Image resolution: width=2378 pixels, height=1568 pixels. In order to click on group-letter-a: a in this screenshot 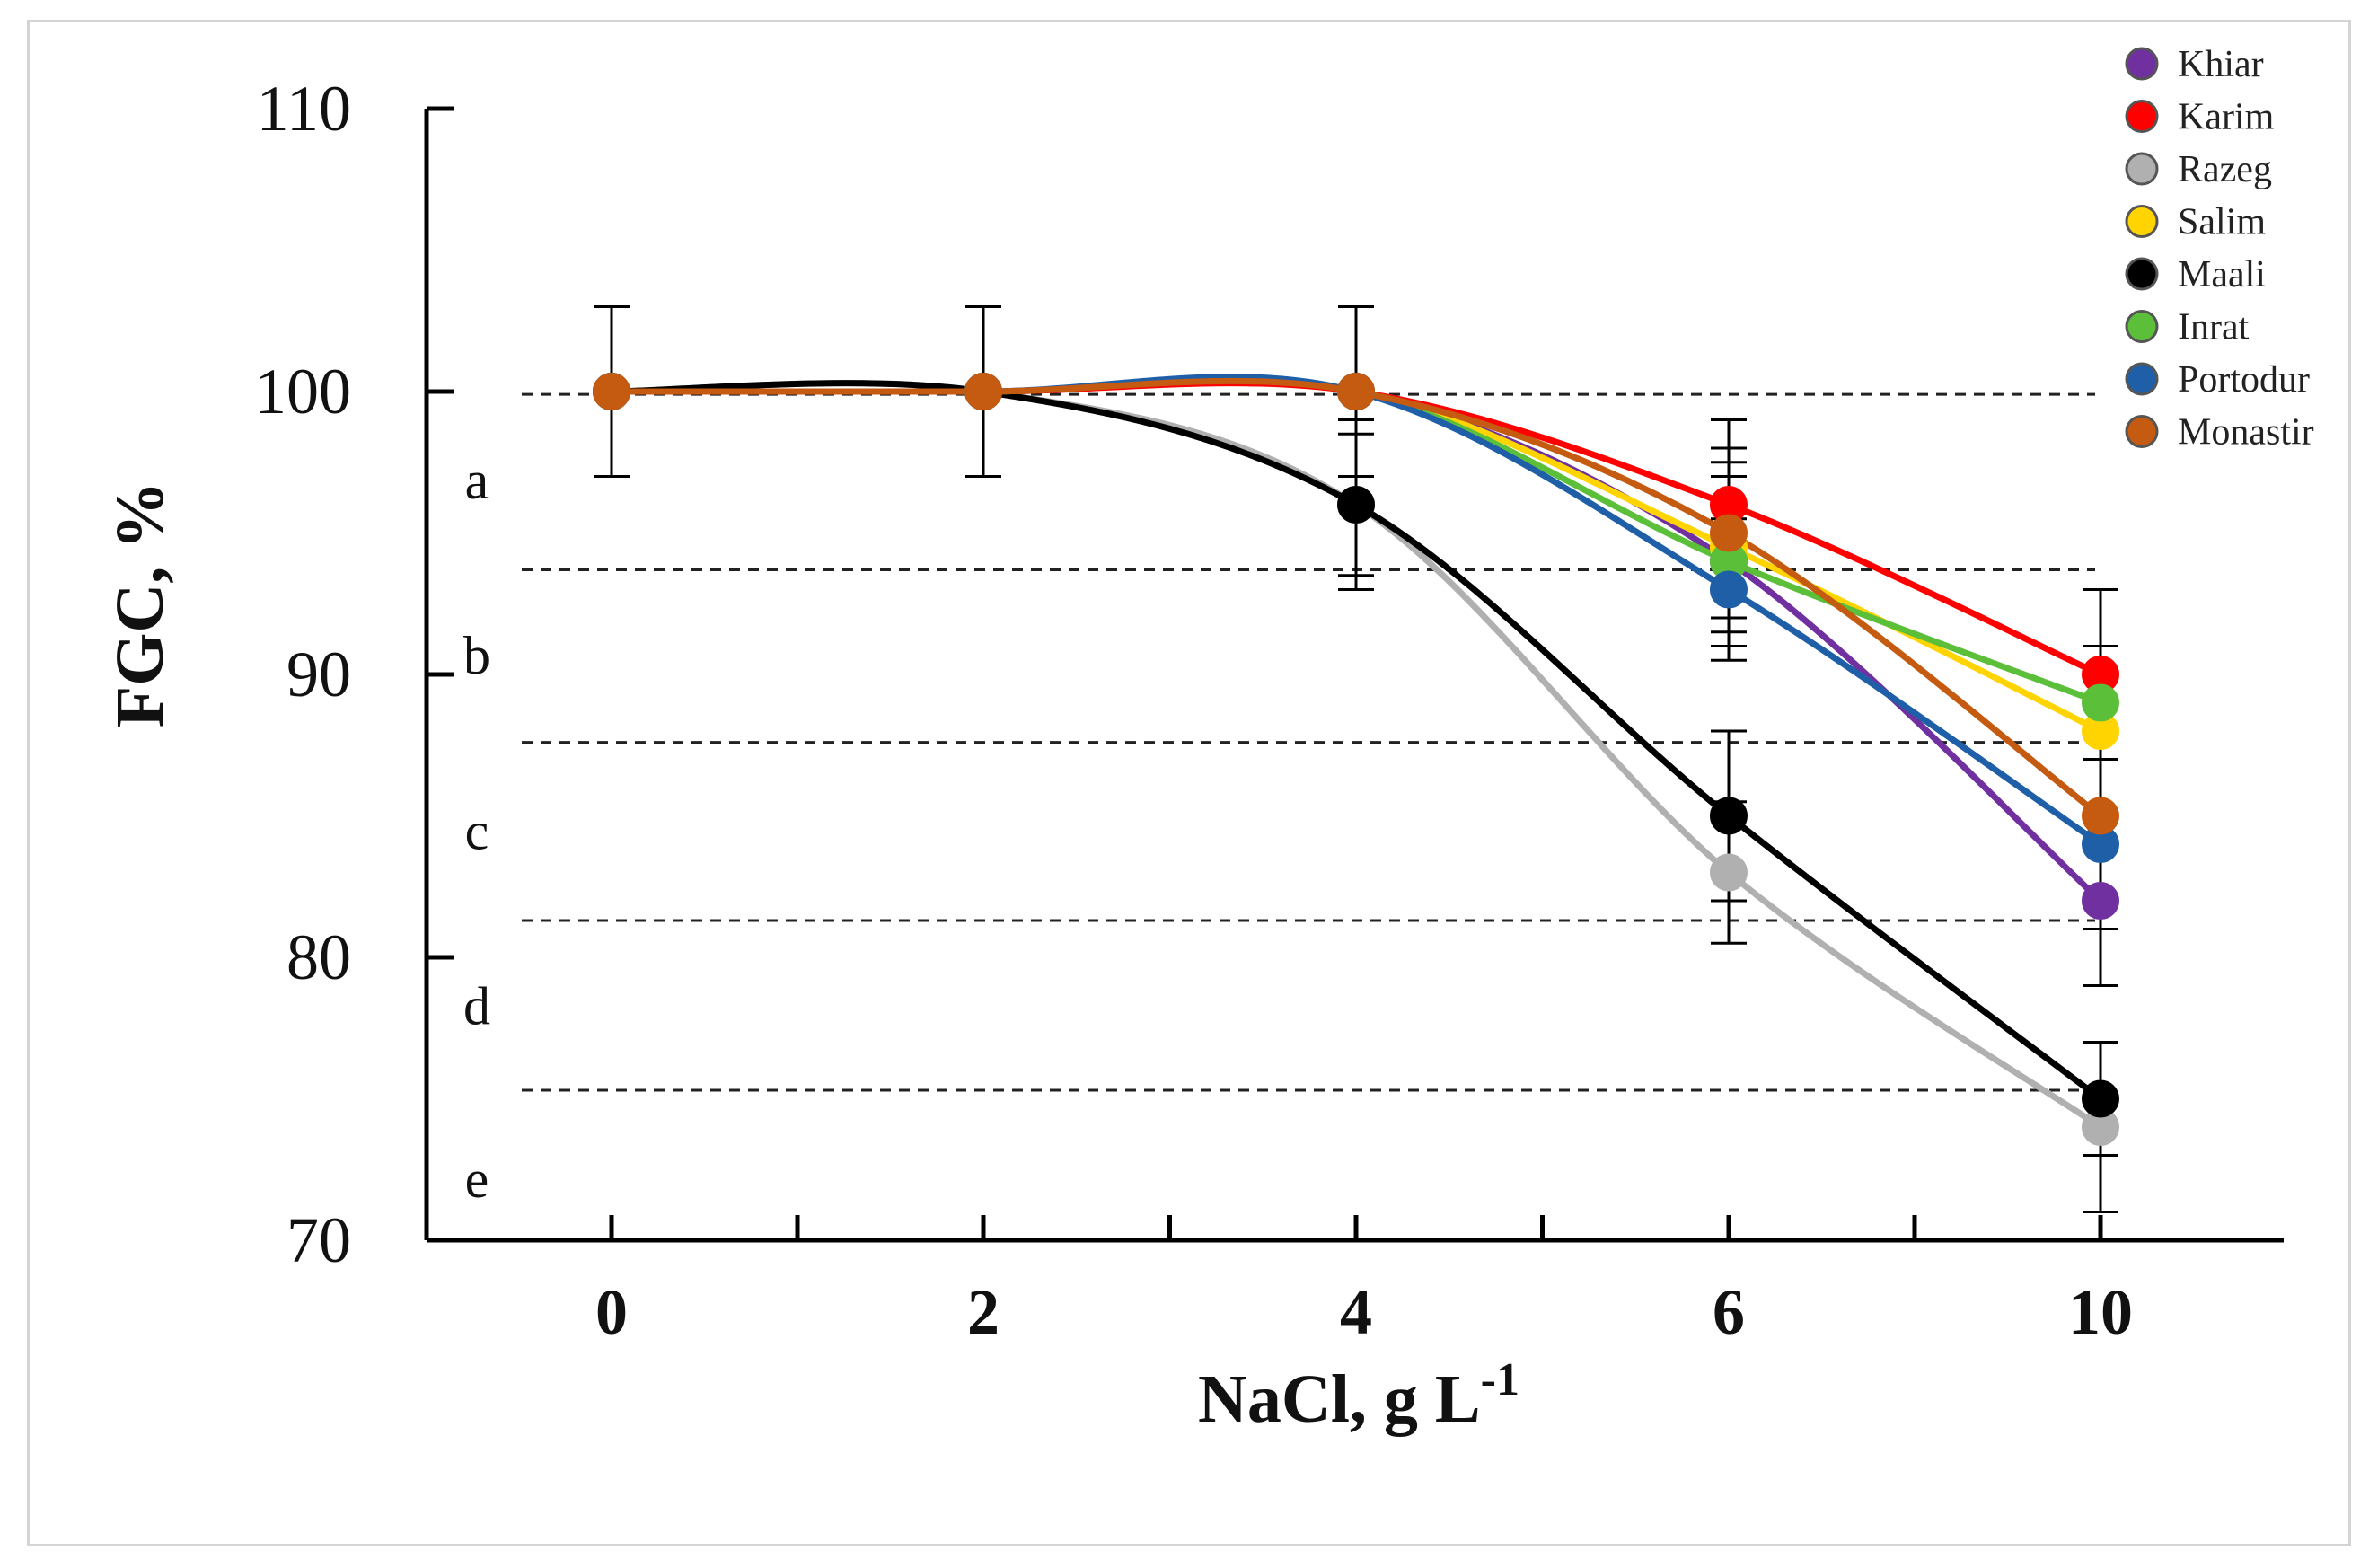, I will do `click(477, 480)`.